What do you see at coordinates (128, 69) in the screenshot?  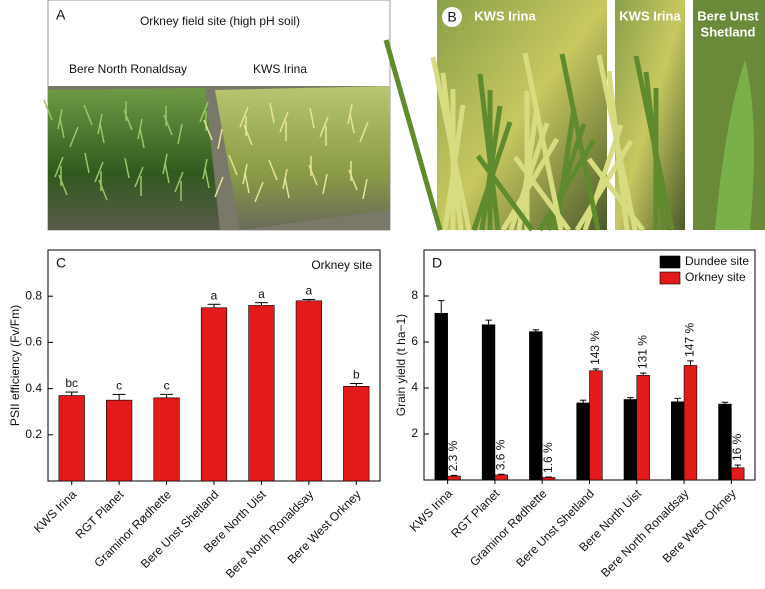 I see `photo-label: Bere North Ronaldsay` at bounding box center [128, 69].